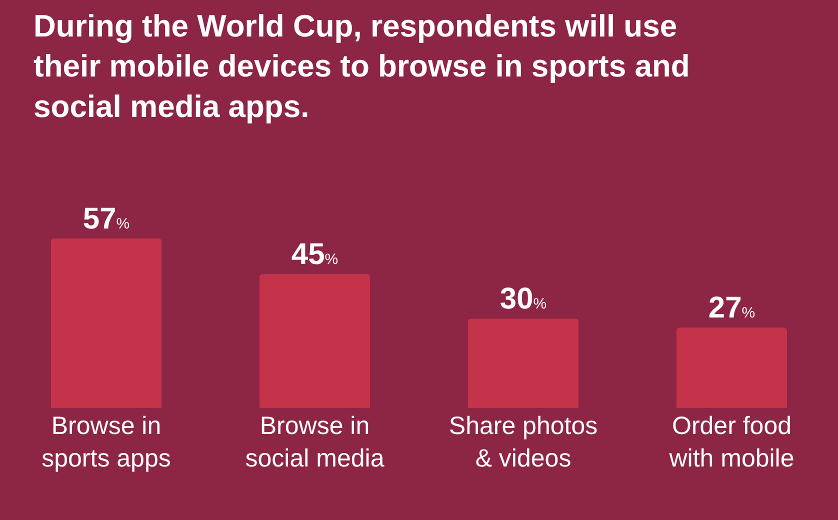 The width and height of the screenshot is (838, 520). What do you see at coordinates (732, 308) in the screenshot?
I see `data-label: 27%` at bounding box center [732, 308].